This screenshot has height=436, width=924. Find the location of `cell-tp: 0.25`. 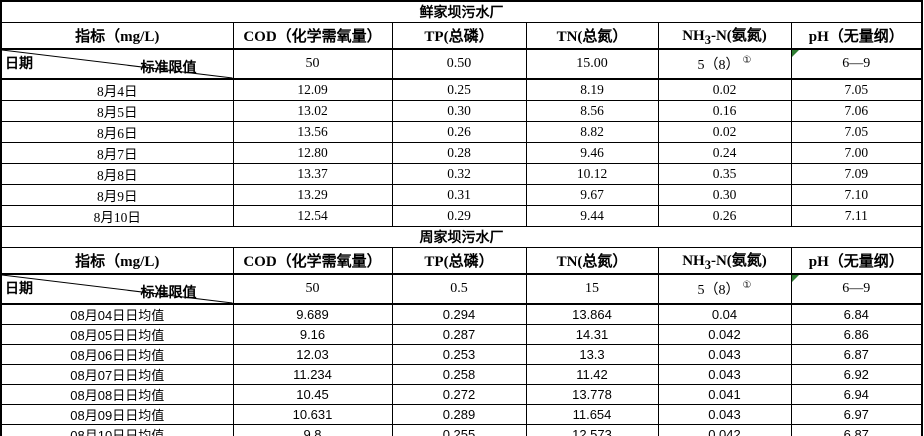

cell-tp: 0.25 is located at coordinates (459, 89).